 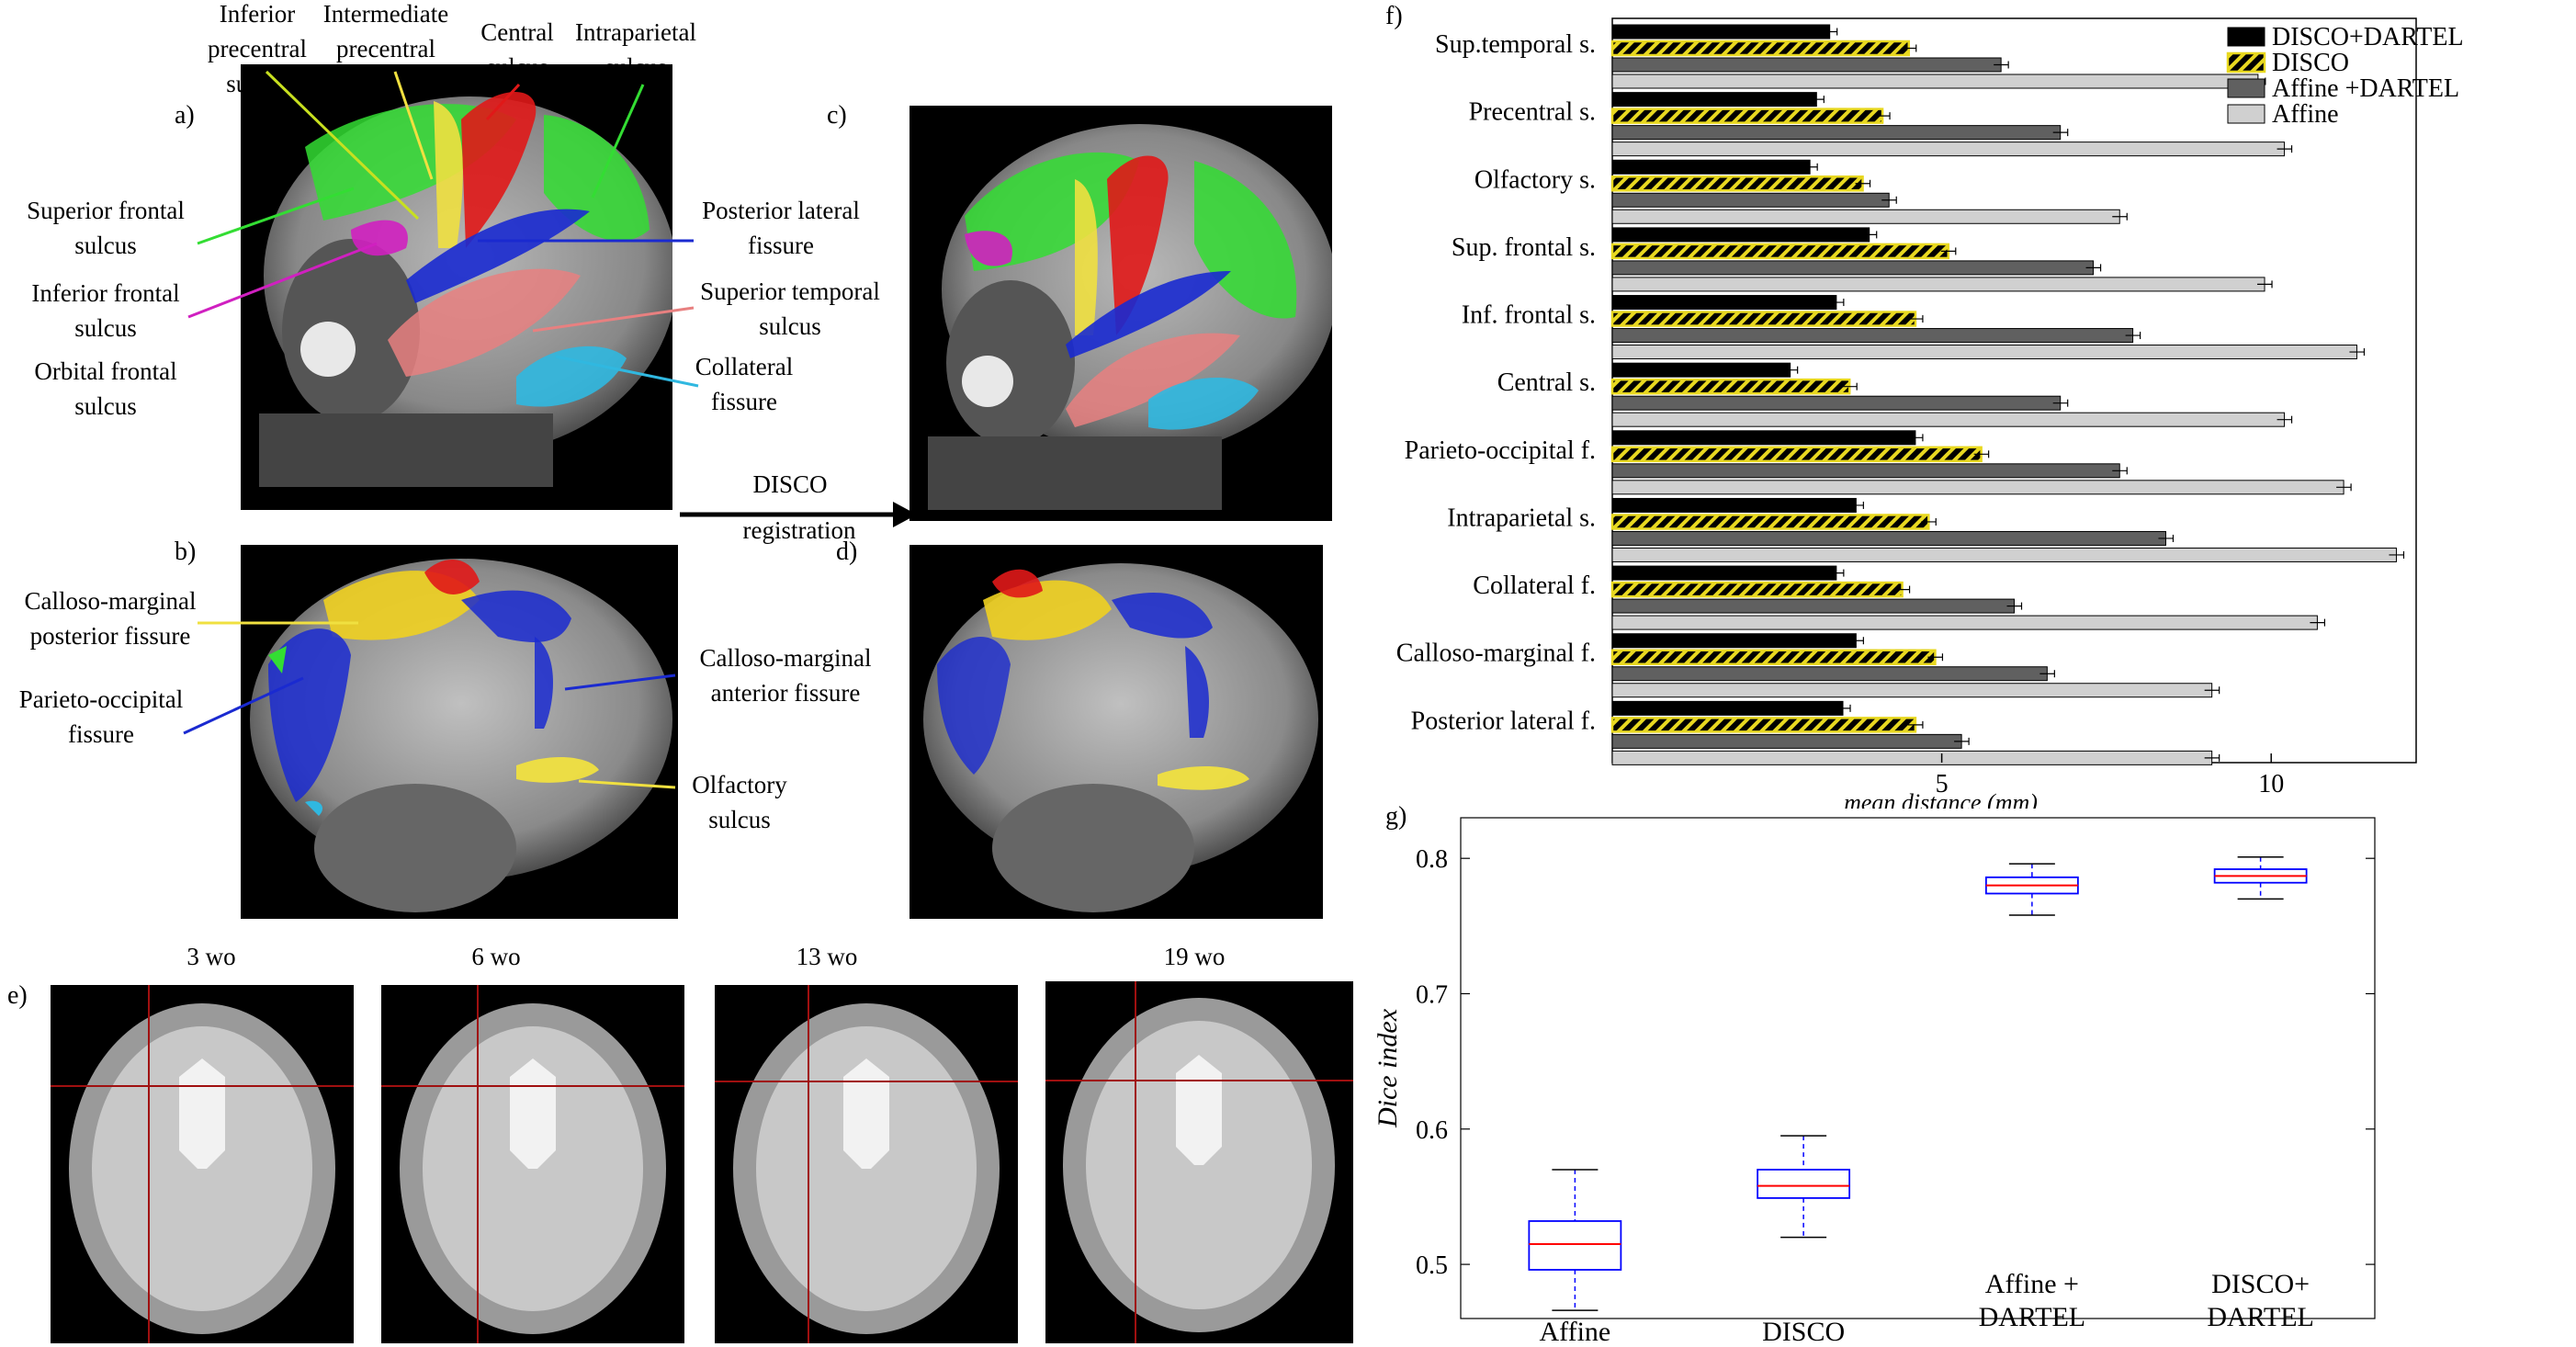 What do you see at coordinates (186, 552) in the screenshot?
I see `panel-b-label: b)` at bounding box center [186, 552].